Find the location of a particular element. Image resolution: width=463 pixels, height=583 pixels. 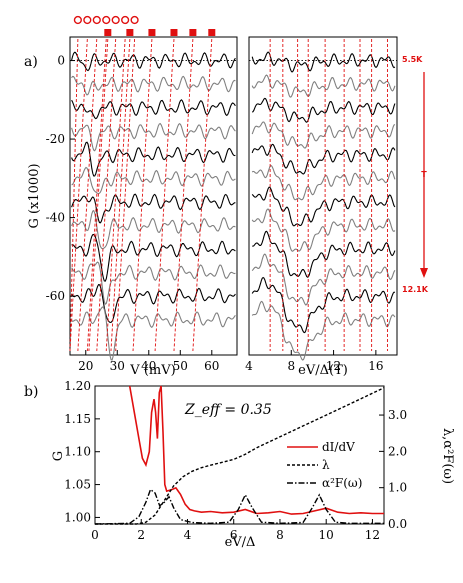

a-right-xtick-label: 8 is located at coordinates (291, 366).